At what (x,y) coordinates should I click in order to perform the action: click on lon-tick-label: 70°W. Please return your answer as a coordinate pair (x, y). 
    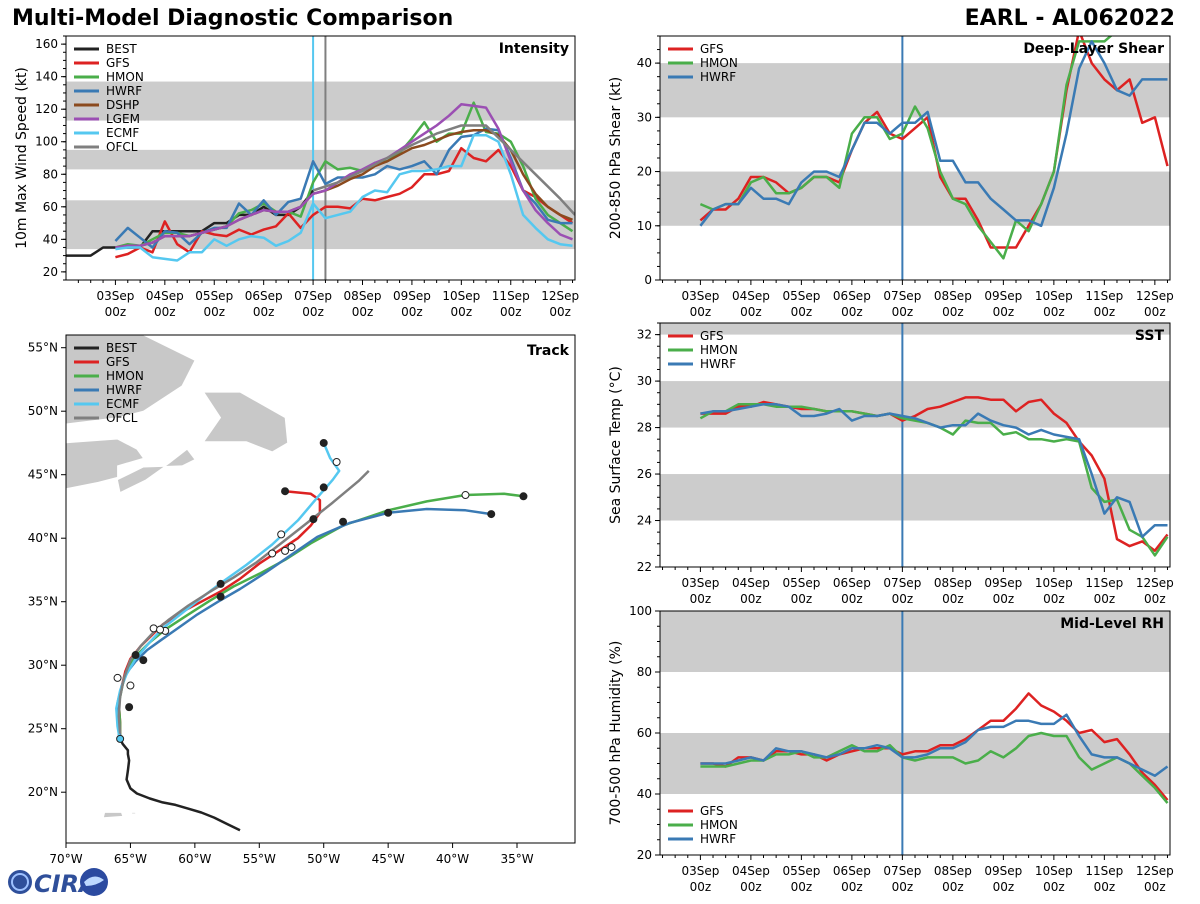
    Looking at the image, I should click on (65, 859).